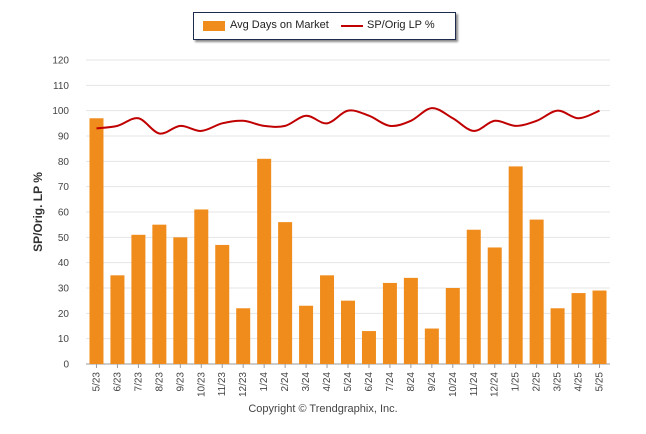  I want to click on copyright-footer: Copyright © Trendgraphix, Inc., so click(323, 409).